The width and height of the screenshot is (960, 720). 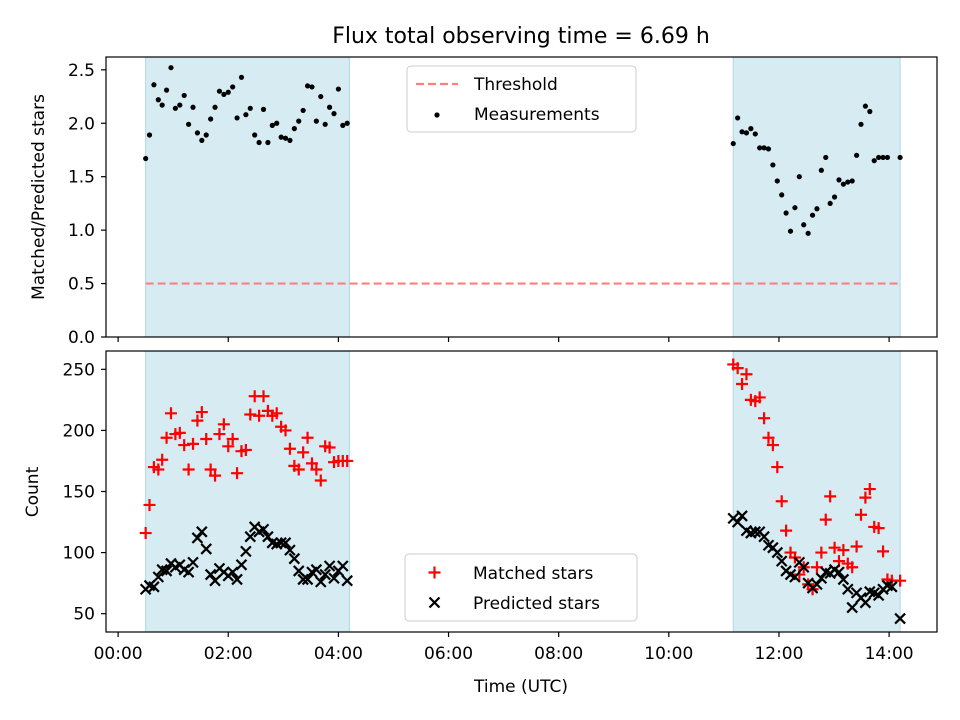 I want to click on x-tick-label: 02:00, so click(x=228, y=654).